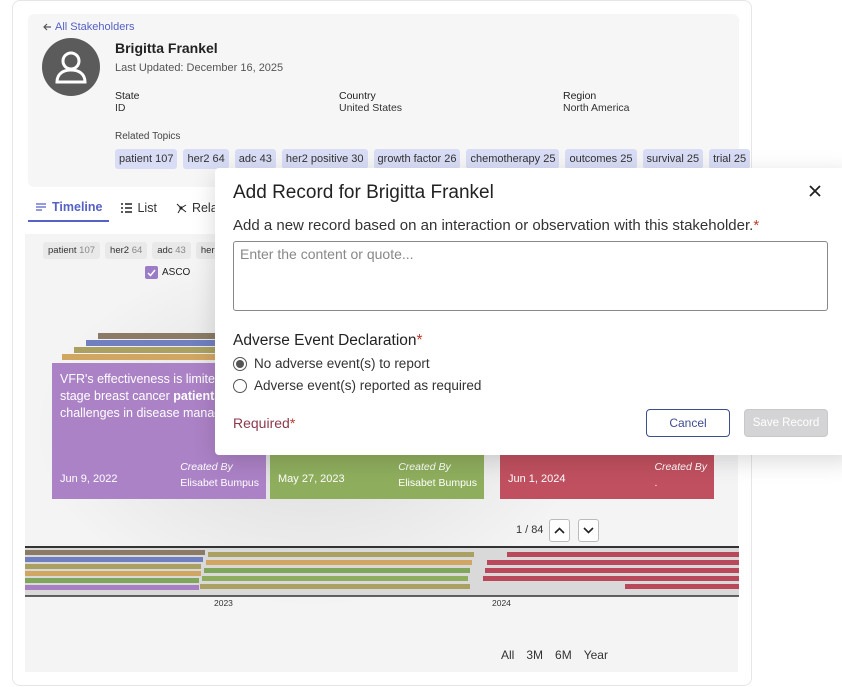 The height and width of the screenshot is (687, 842). What do you see at coordinates (223, 603) in the screenshot?
I see `year-label: 2023` at bounding box center [223, 603].